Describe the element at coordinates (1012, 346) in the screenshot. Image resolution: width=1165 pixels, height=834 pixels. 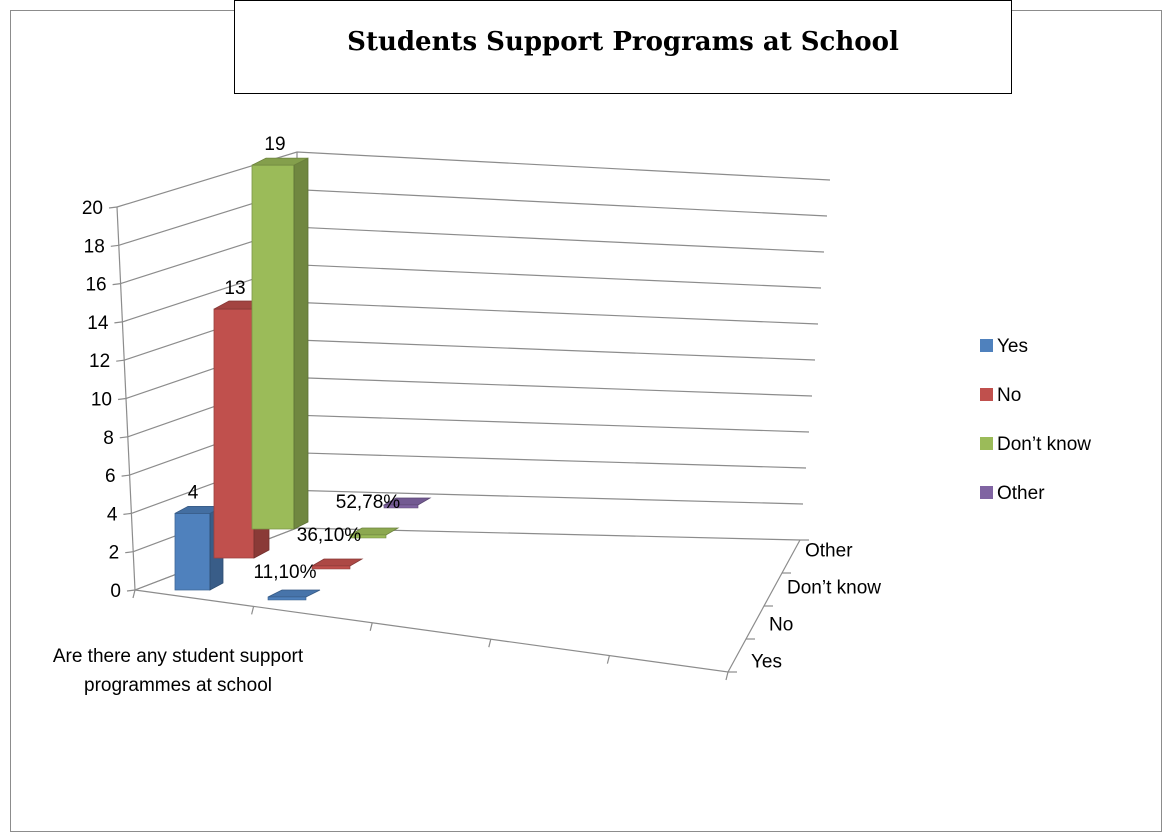
I see `legend-label: Yes` at that location.